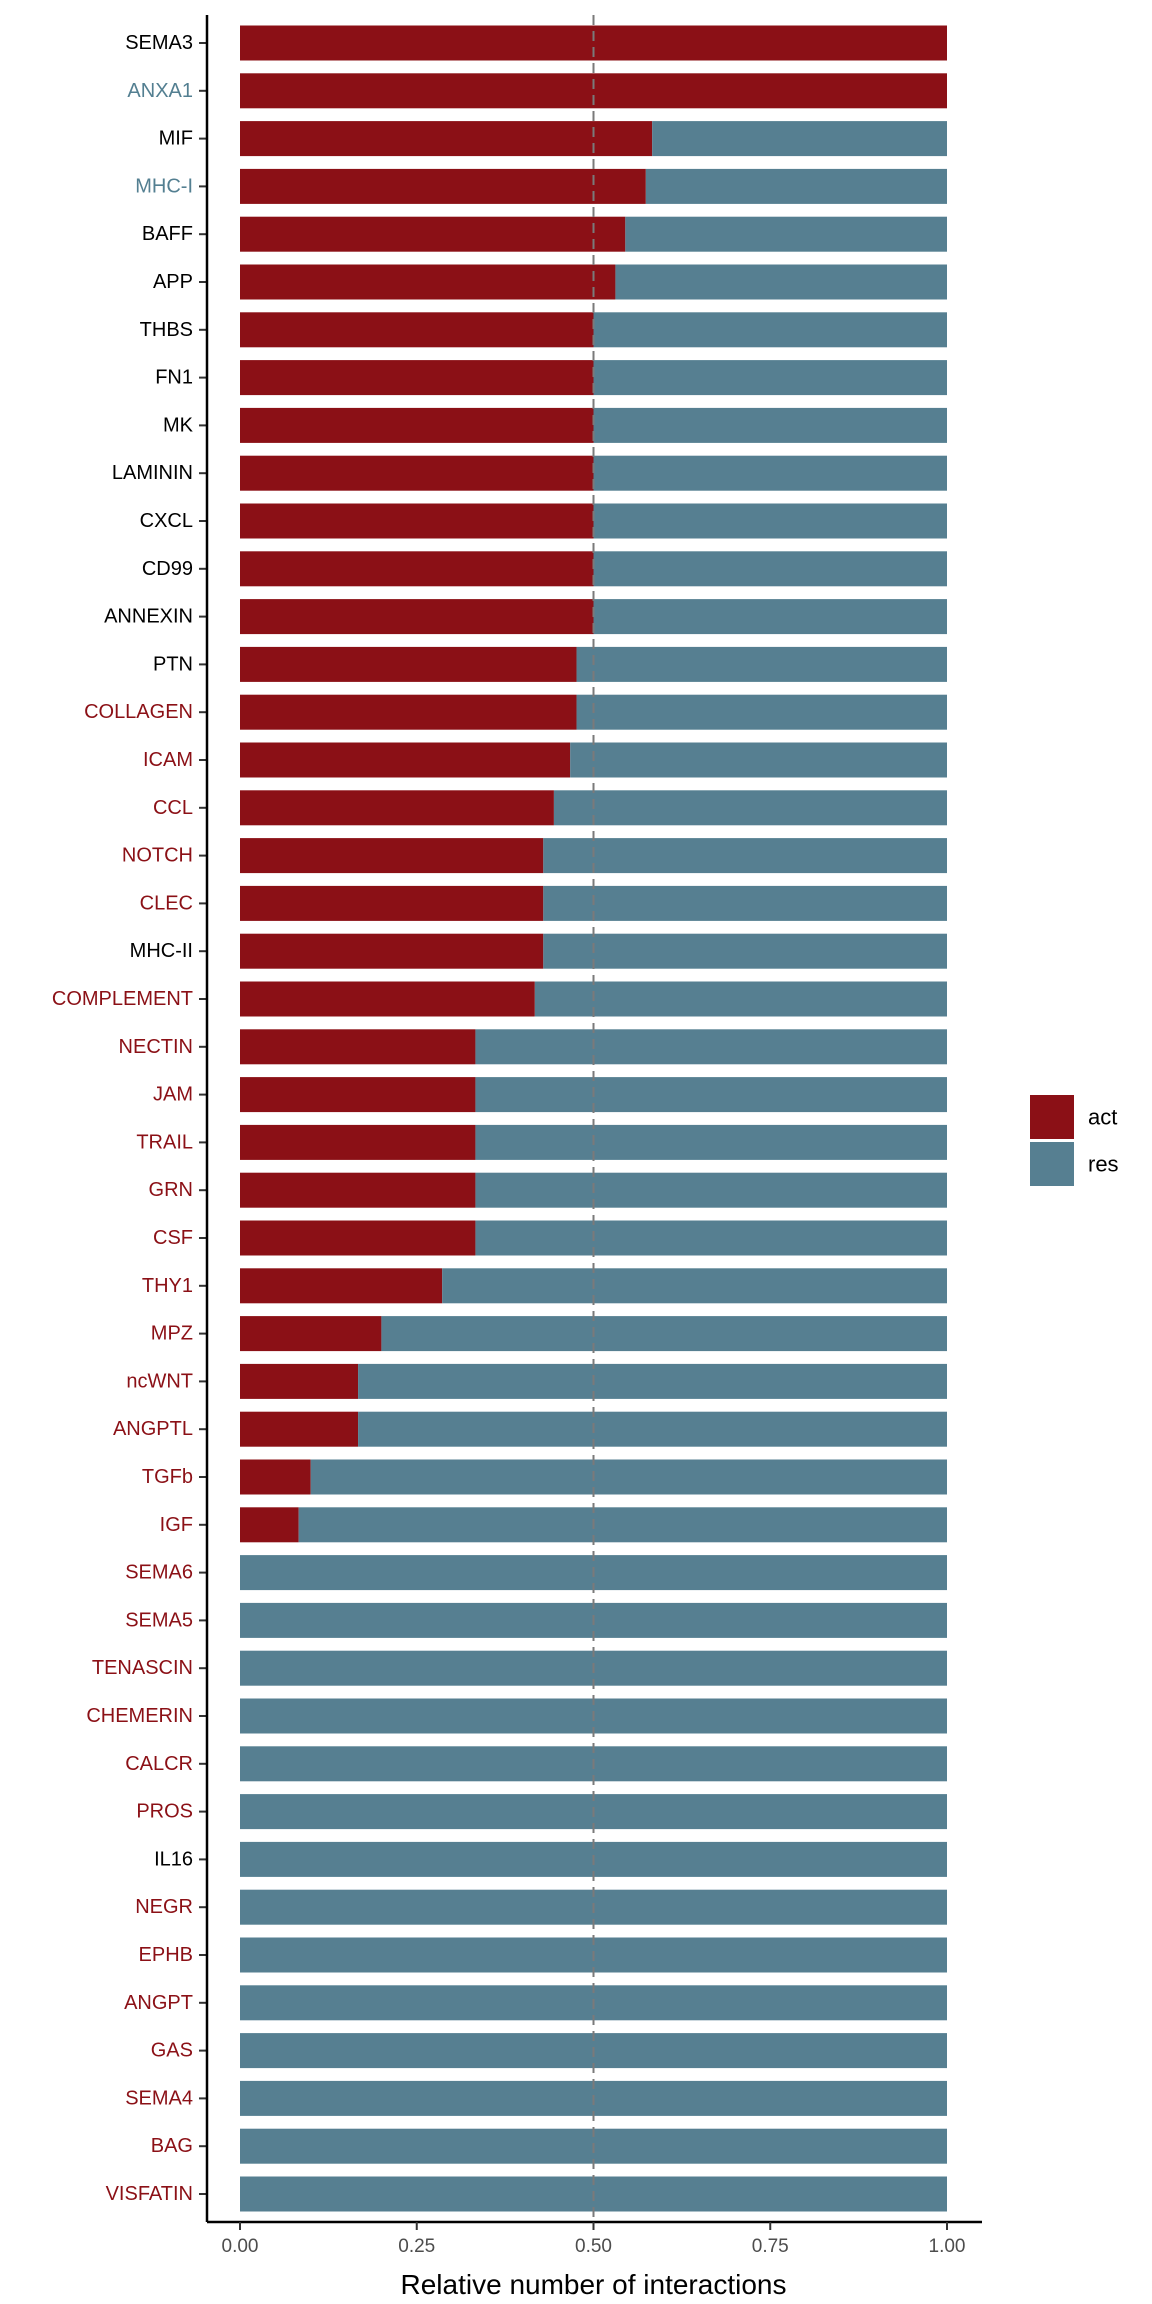 Image resolution: width=1152 pixels, height=2304 pixels. I want to click on bar-act-CSF, so click(358, 1238).